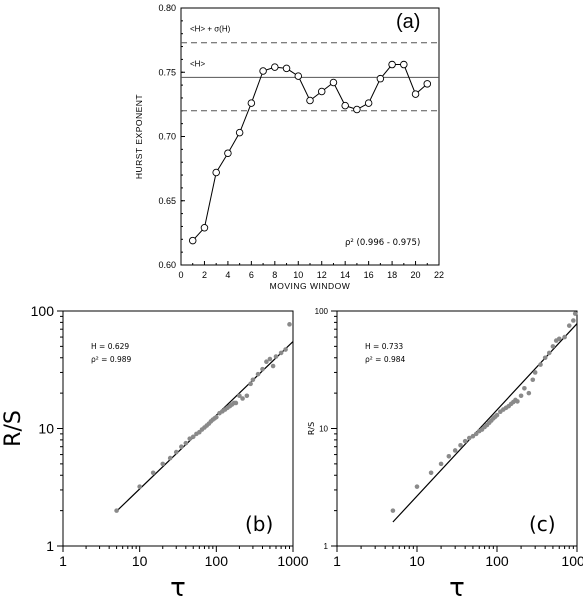 This screenshot has width=583, height=600. Describe the element at coordinates (167, 8) in the screenshot. I see `y-tick-label: 0.80` at that location.